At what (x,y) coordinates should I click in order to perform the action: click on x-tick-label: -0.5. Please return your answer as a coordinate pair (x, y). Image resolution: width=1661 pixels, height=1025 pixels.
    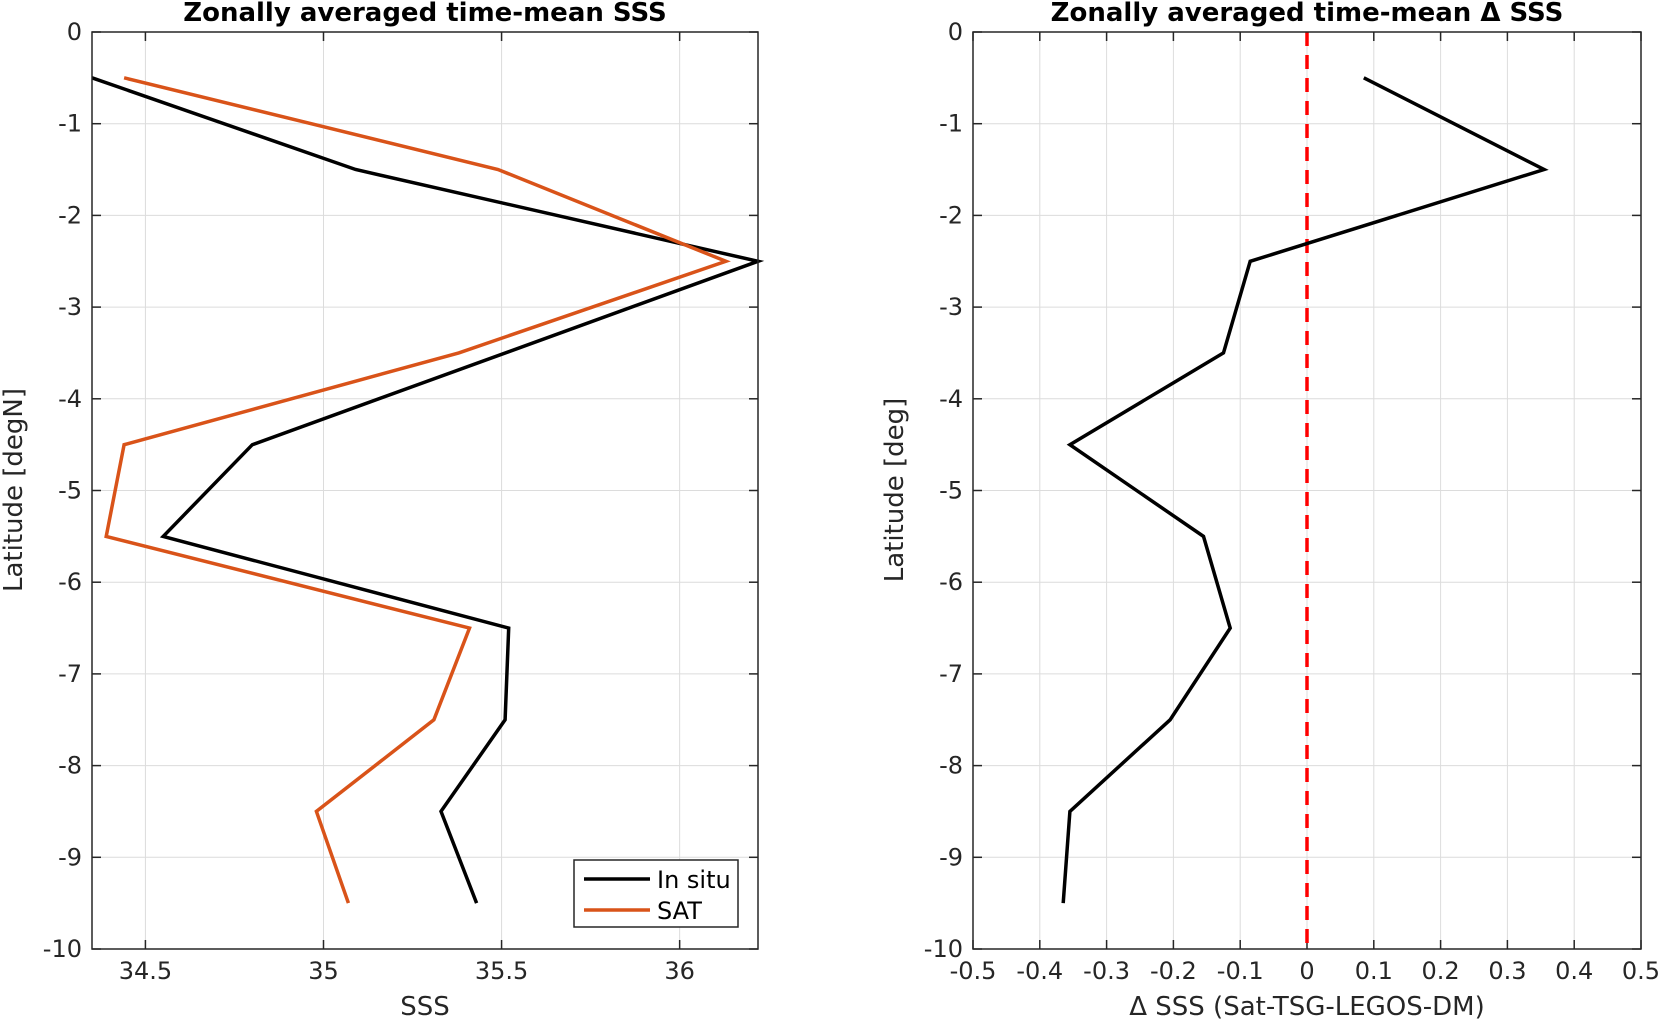
    Looking at the image, I should click on (973, 971).